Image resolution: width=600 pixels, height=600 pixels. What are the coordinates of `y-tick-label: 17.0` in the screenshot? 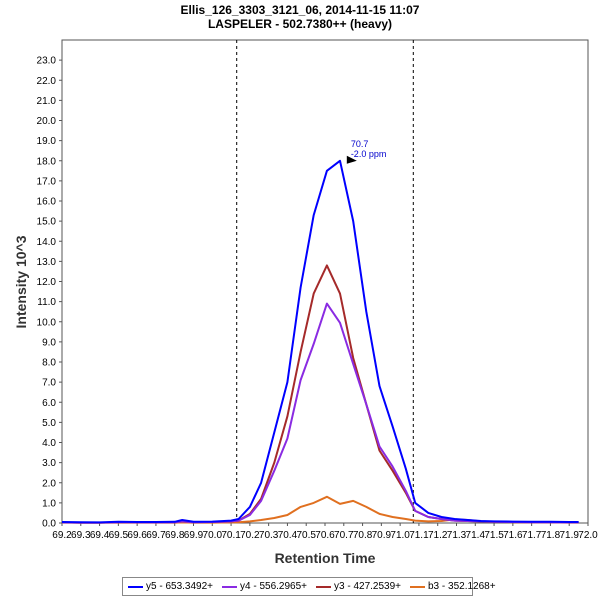 It's located at (47, 181).